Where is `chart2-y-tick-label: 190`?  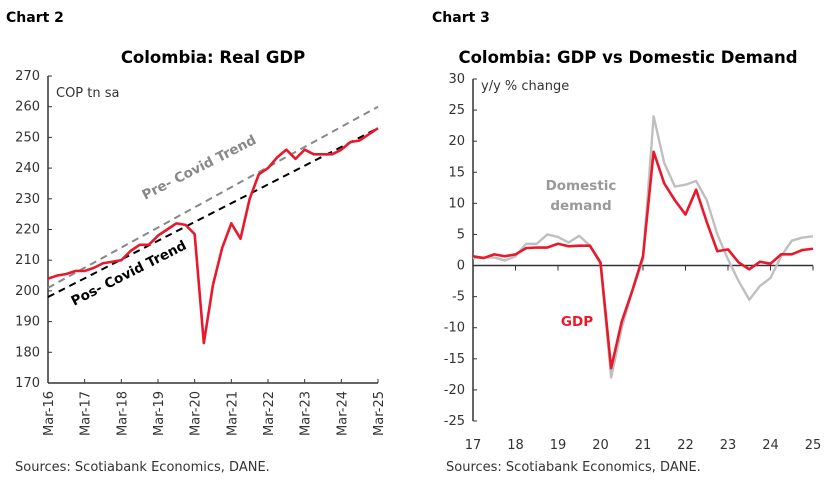 chart2-y-tick-label: 190 is located at coordinates (27, 322).